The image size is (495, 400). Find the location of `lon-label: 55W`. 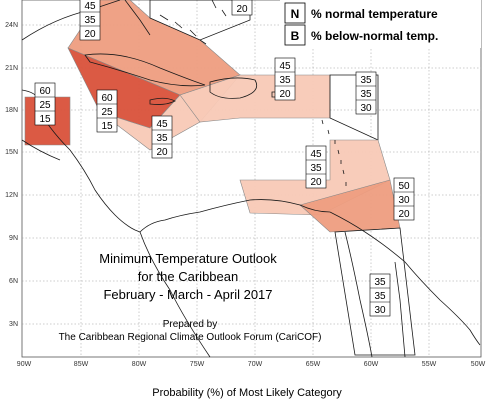

lon-label: 55W is located at coordinates (429, 364).